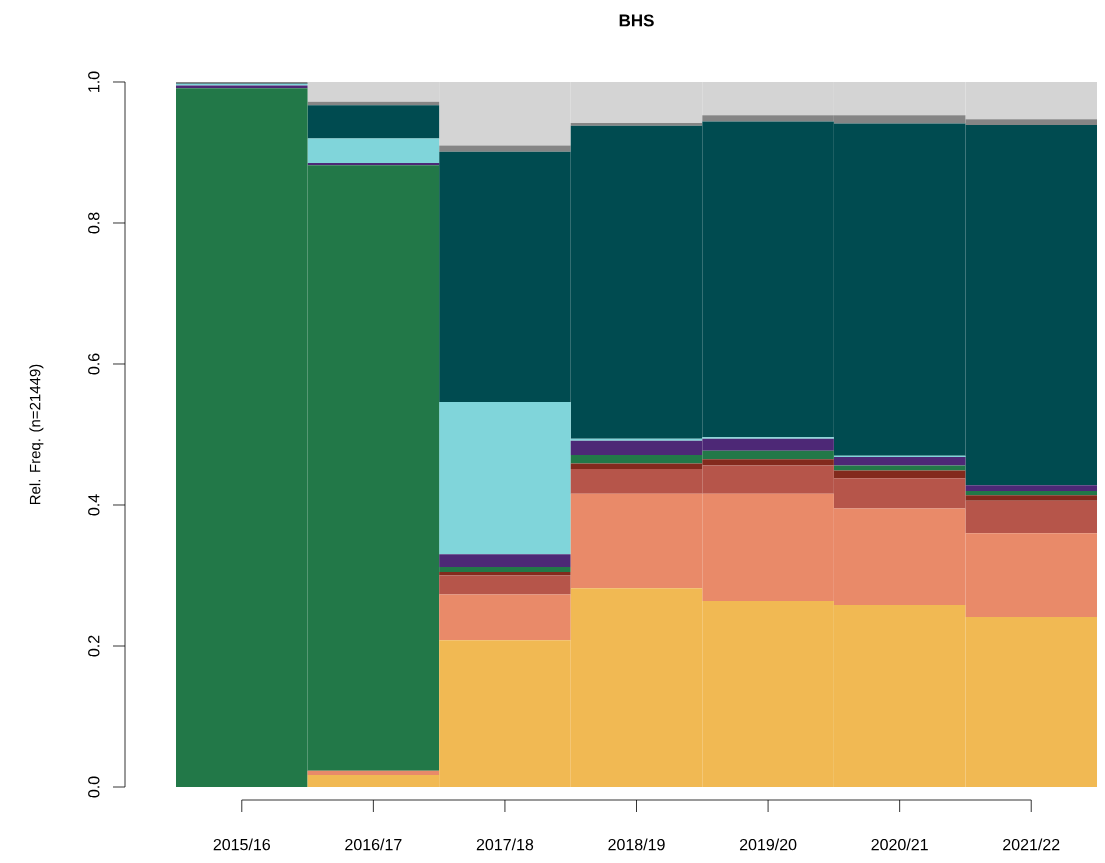 The width and height of the screenshot is (1105, 863). I want to click on y-axis-title: Rel. Freq. (n=21449), so click(36, 434).